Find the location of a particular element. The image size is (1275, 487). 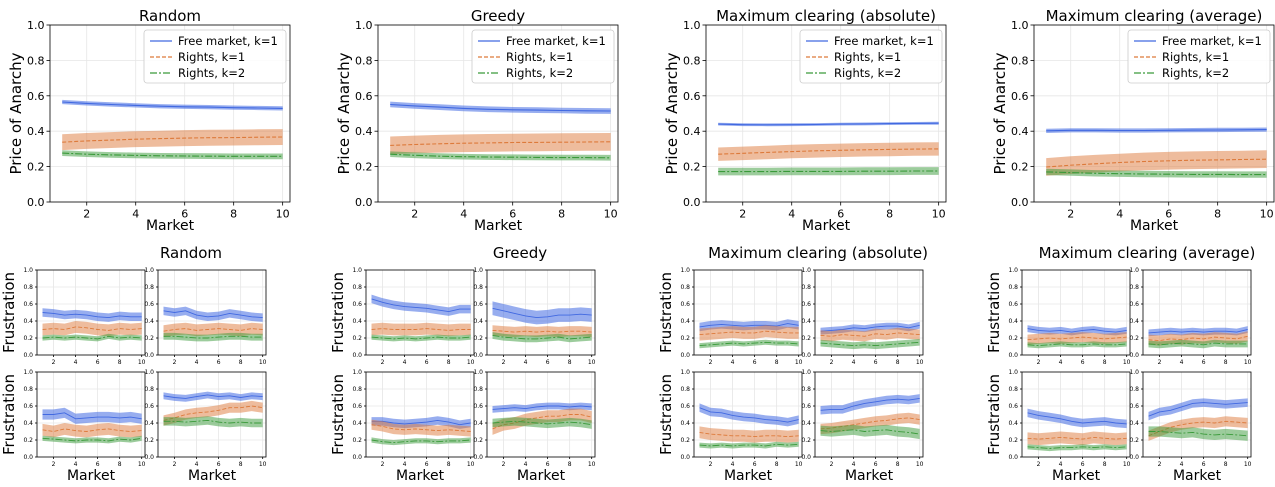

panel-4: 2 4 6 8 10 0.0 0.2 0.4 0.6 0.8 1.0 is located at coordinates (84, 316).